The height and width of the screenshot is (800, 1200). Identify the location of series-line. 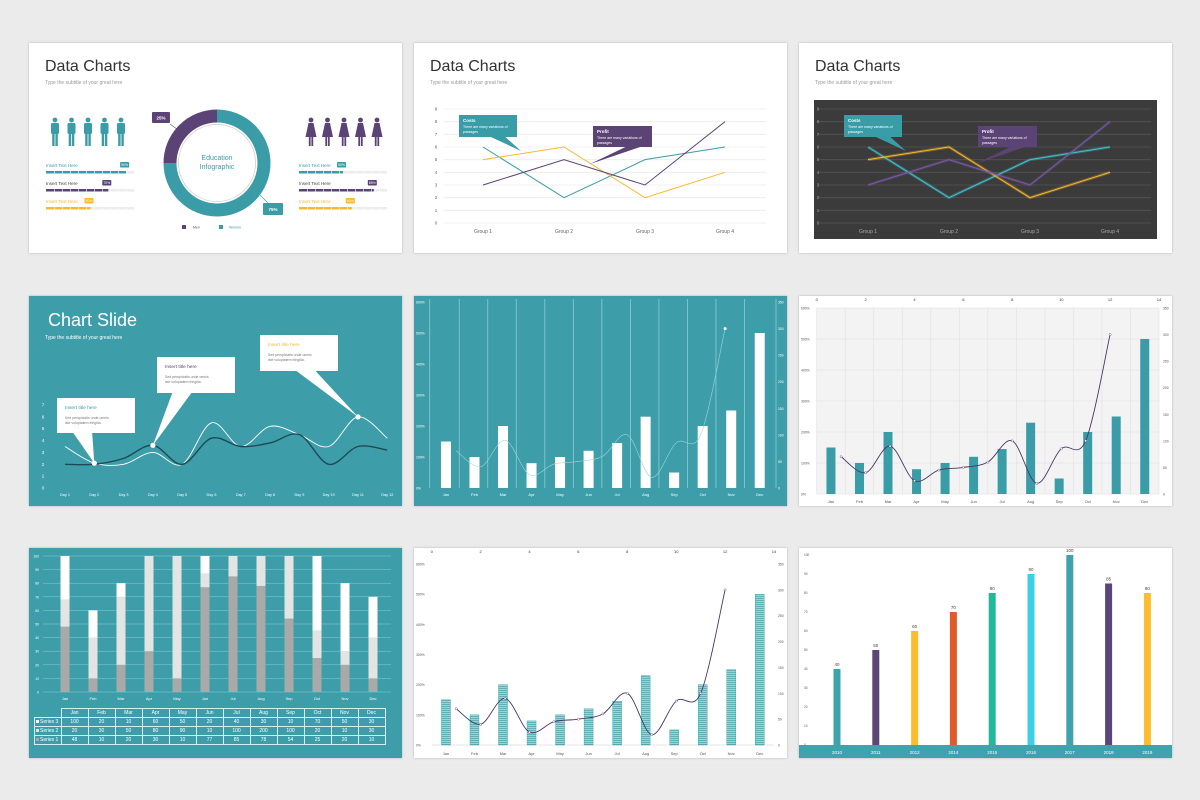
(590, 403).